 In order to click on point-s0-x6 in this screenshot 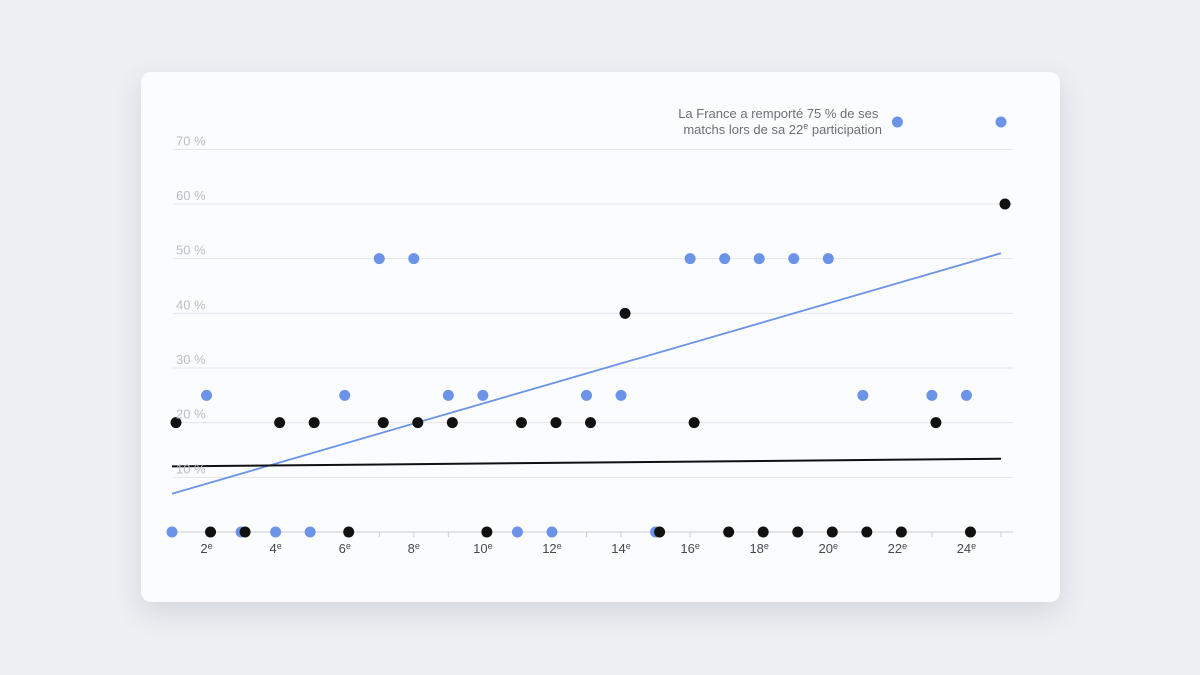, I will do `click(345, 395)`.